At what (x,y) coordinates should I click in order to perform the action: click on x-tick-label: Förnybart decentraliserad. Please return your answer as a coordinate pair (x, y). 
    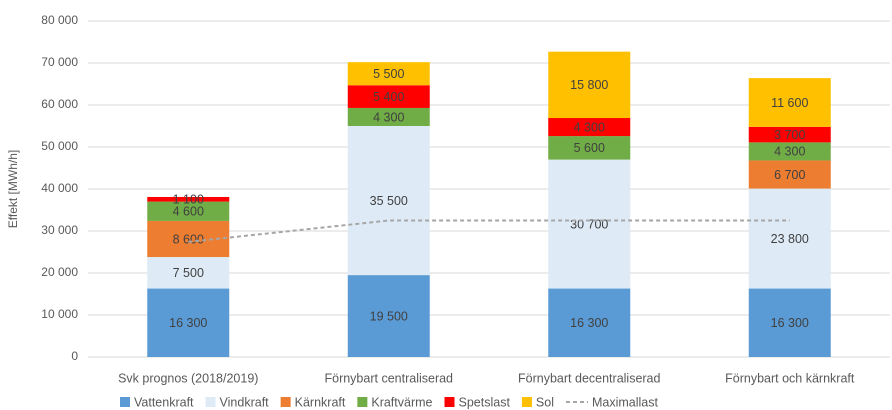
    Looking at the image, I should click on (589, 378).